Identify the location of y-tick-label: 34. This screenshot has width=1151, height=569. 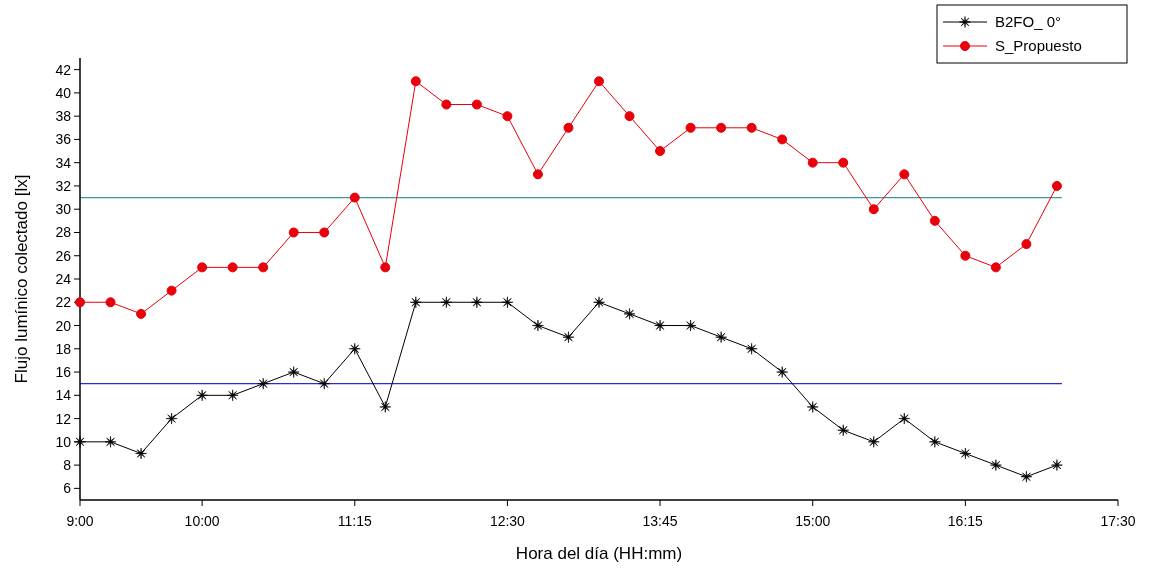
(63, 162).